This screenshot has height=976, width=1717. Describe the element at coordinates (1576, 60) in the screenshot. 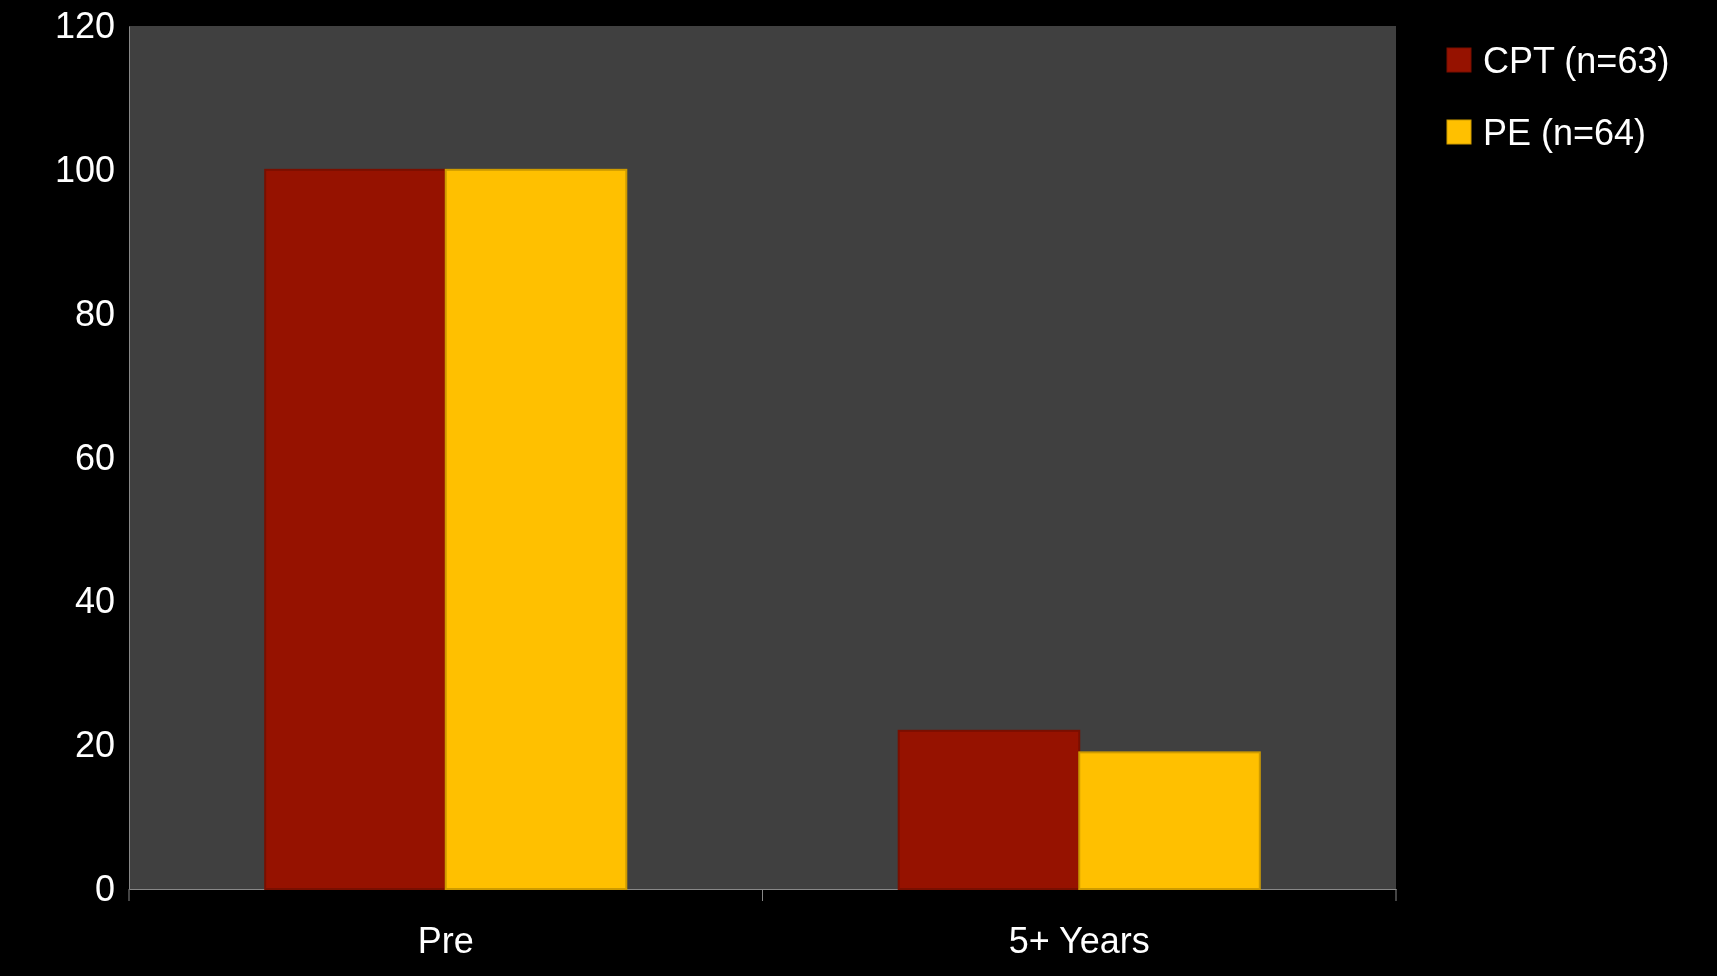

I see `legend-label: CPT (n=63)` at that location.